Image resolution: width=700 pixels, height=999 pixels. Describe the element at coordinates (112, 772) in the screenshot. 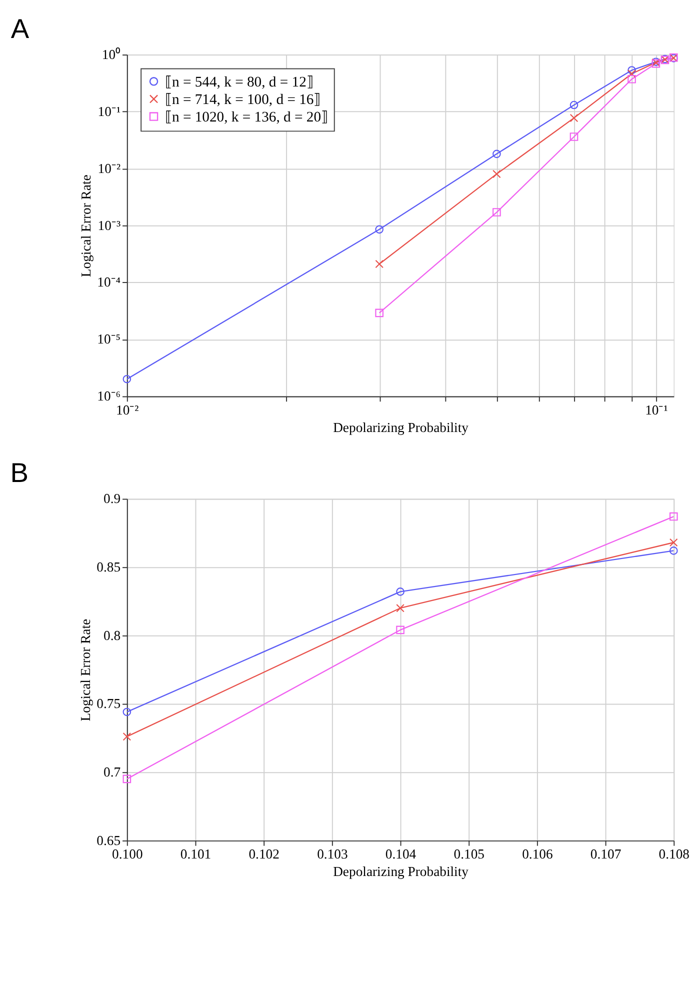

I see `y-tick-label: 0.7` at that location.